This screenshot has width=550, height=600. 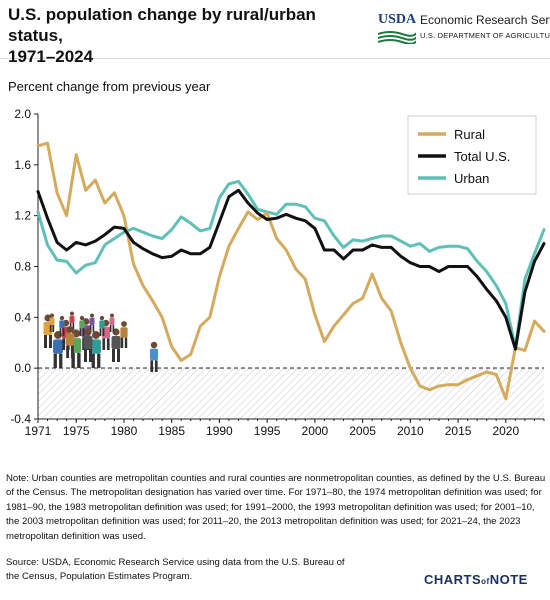 I want to click on brand-part2: of, so click(x=485, y=581).